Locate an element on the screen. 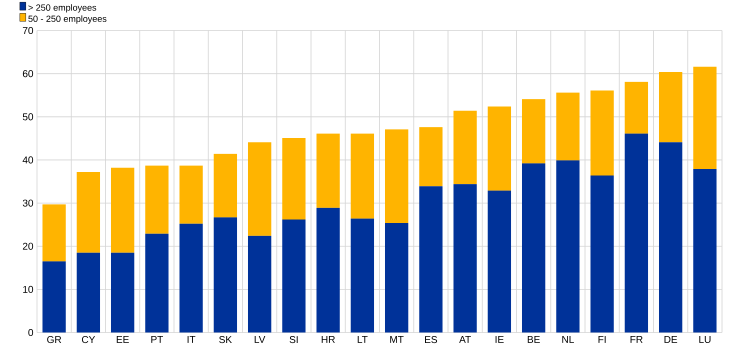 Image resolution: width=744 pixels, height=360 pixels. x-tick-label: FR is located at coordinates (636, 340).